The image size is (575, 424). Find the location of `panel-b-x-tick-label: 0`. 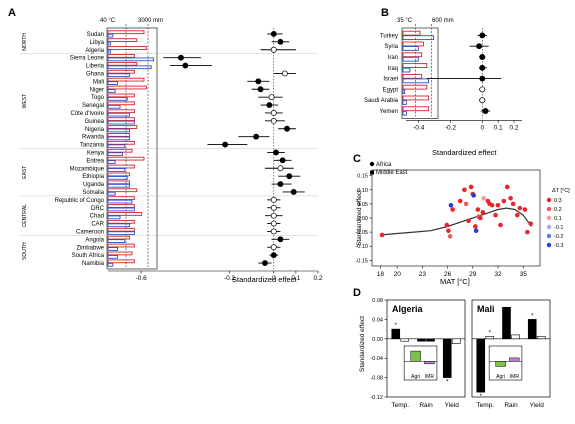

panel-b-x-tick-label: 0 is located at coordinates (482, 127).